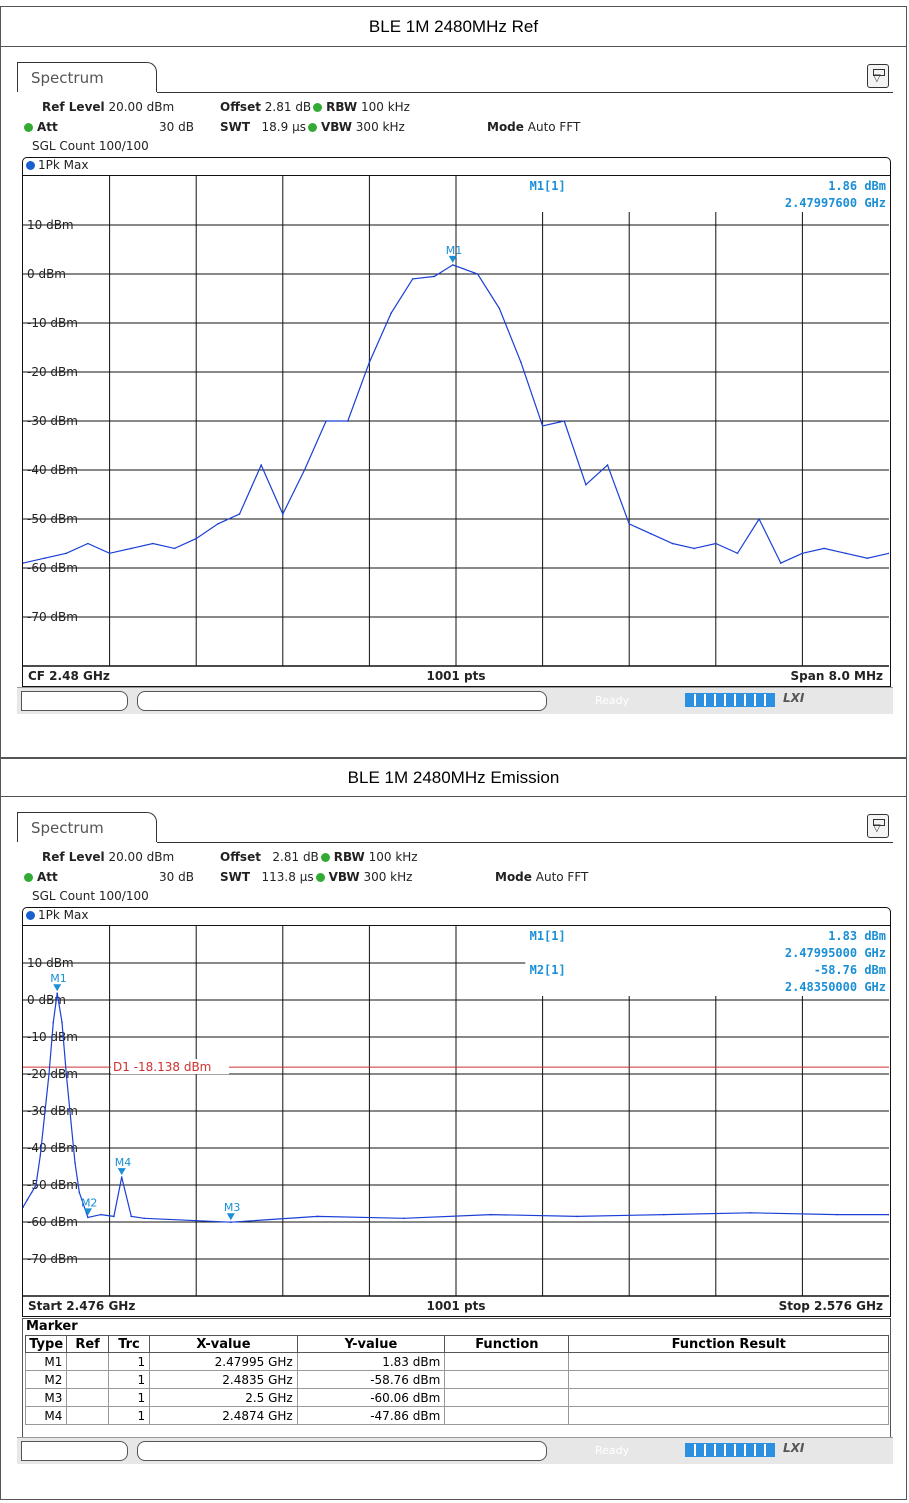  I want to click on marker-label: M2, so click(89, 1202).